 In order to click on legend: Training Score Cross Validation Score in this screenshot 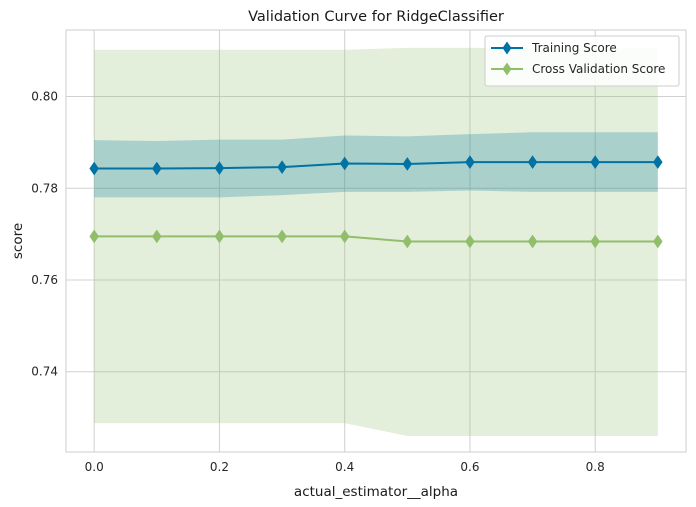, I will do `click(582, 61)`.